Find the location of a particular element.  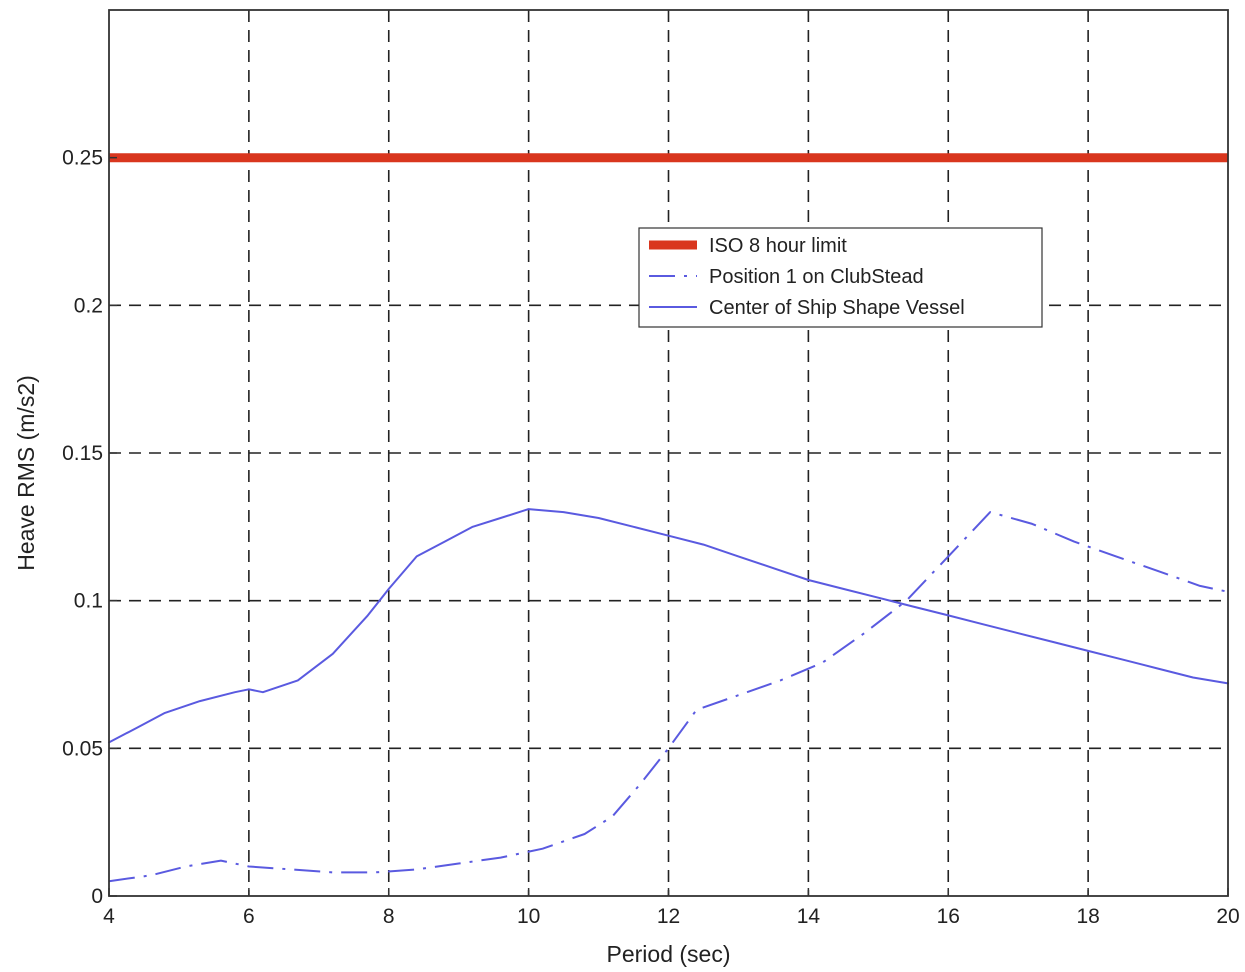

legend-label: ISO 8 hour limit is located at coordinates (778, 246).